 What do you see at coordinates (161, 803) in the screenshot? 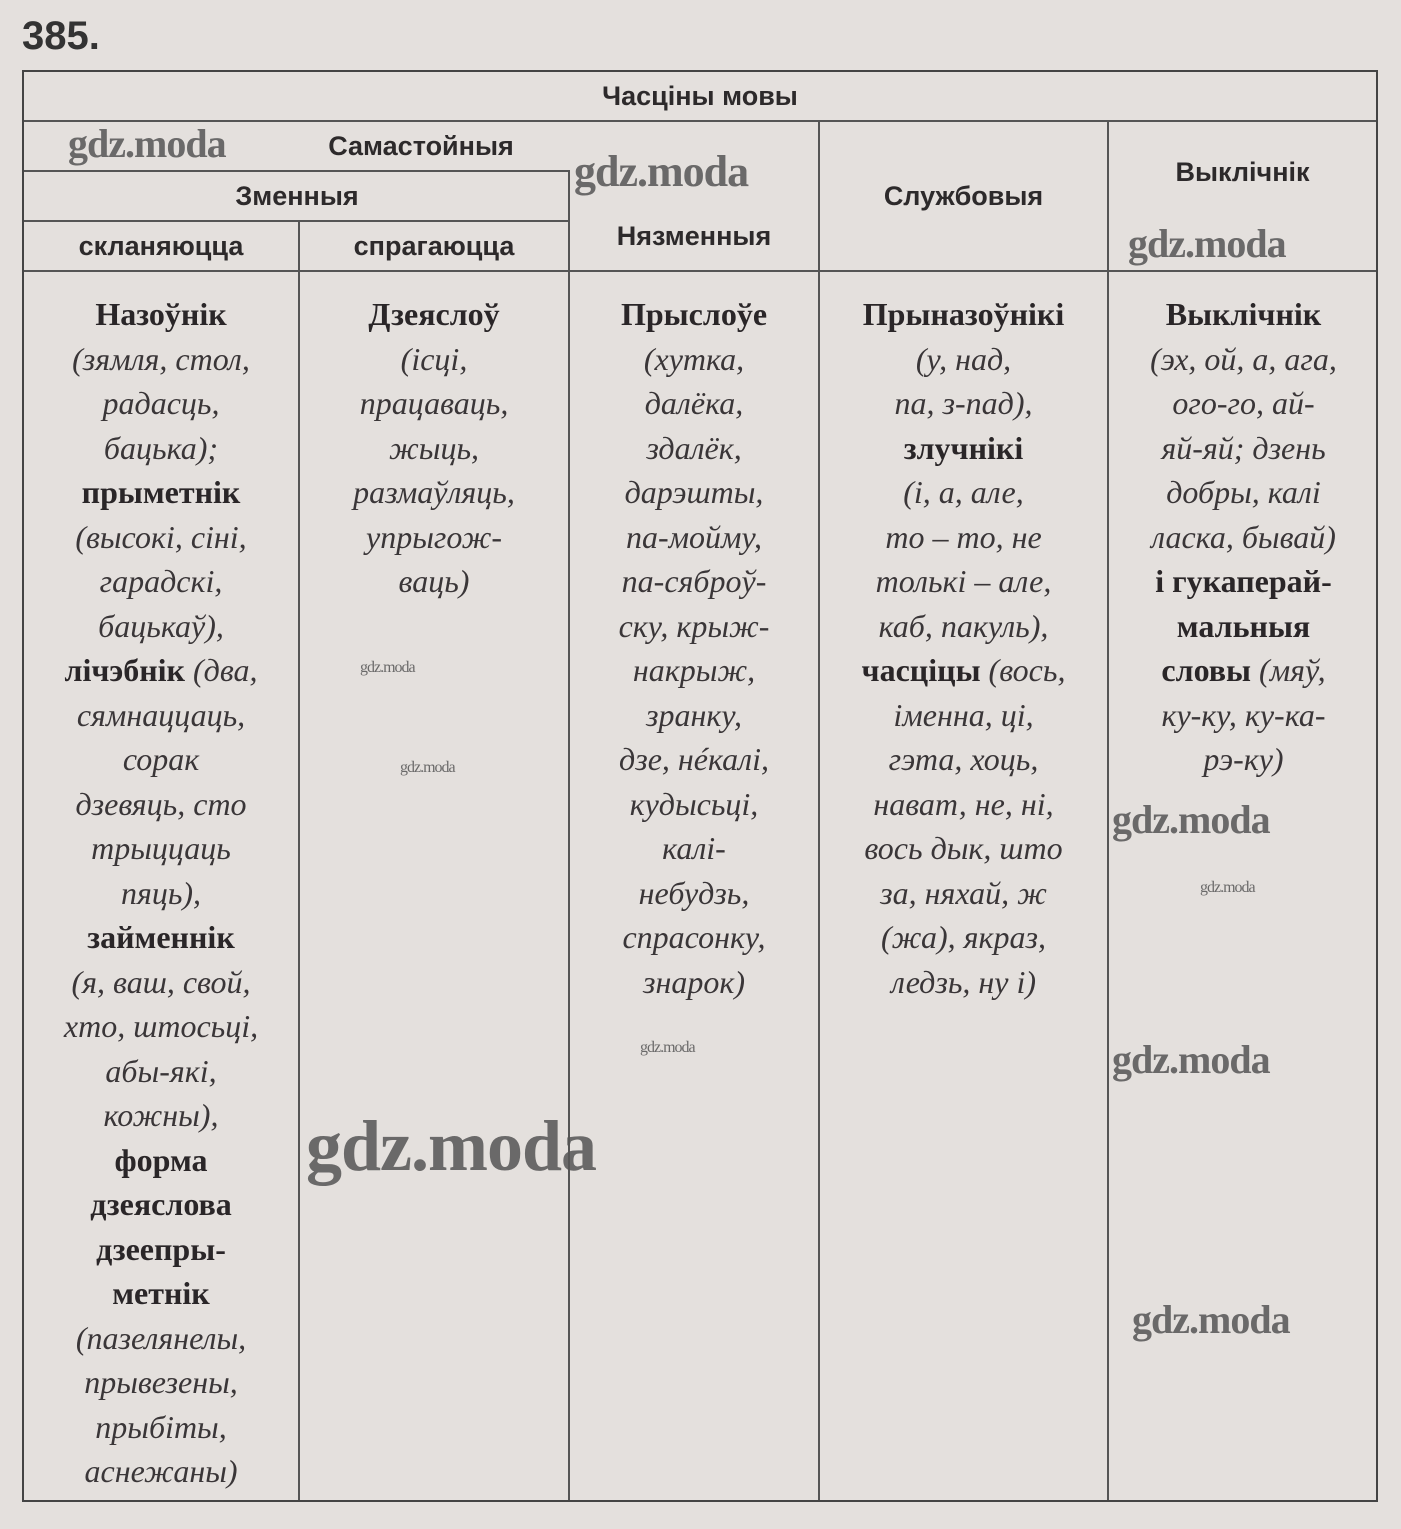
I see `example-text: дзевяць, сто` at bounding box center [161, 803].